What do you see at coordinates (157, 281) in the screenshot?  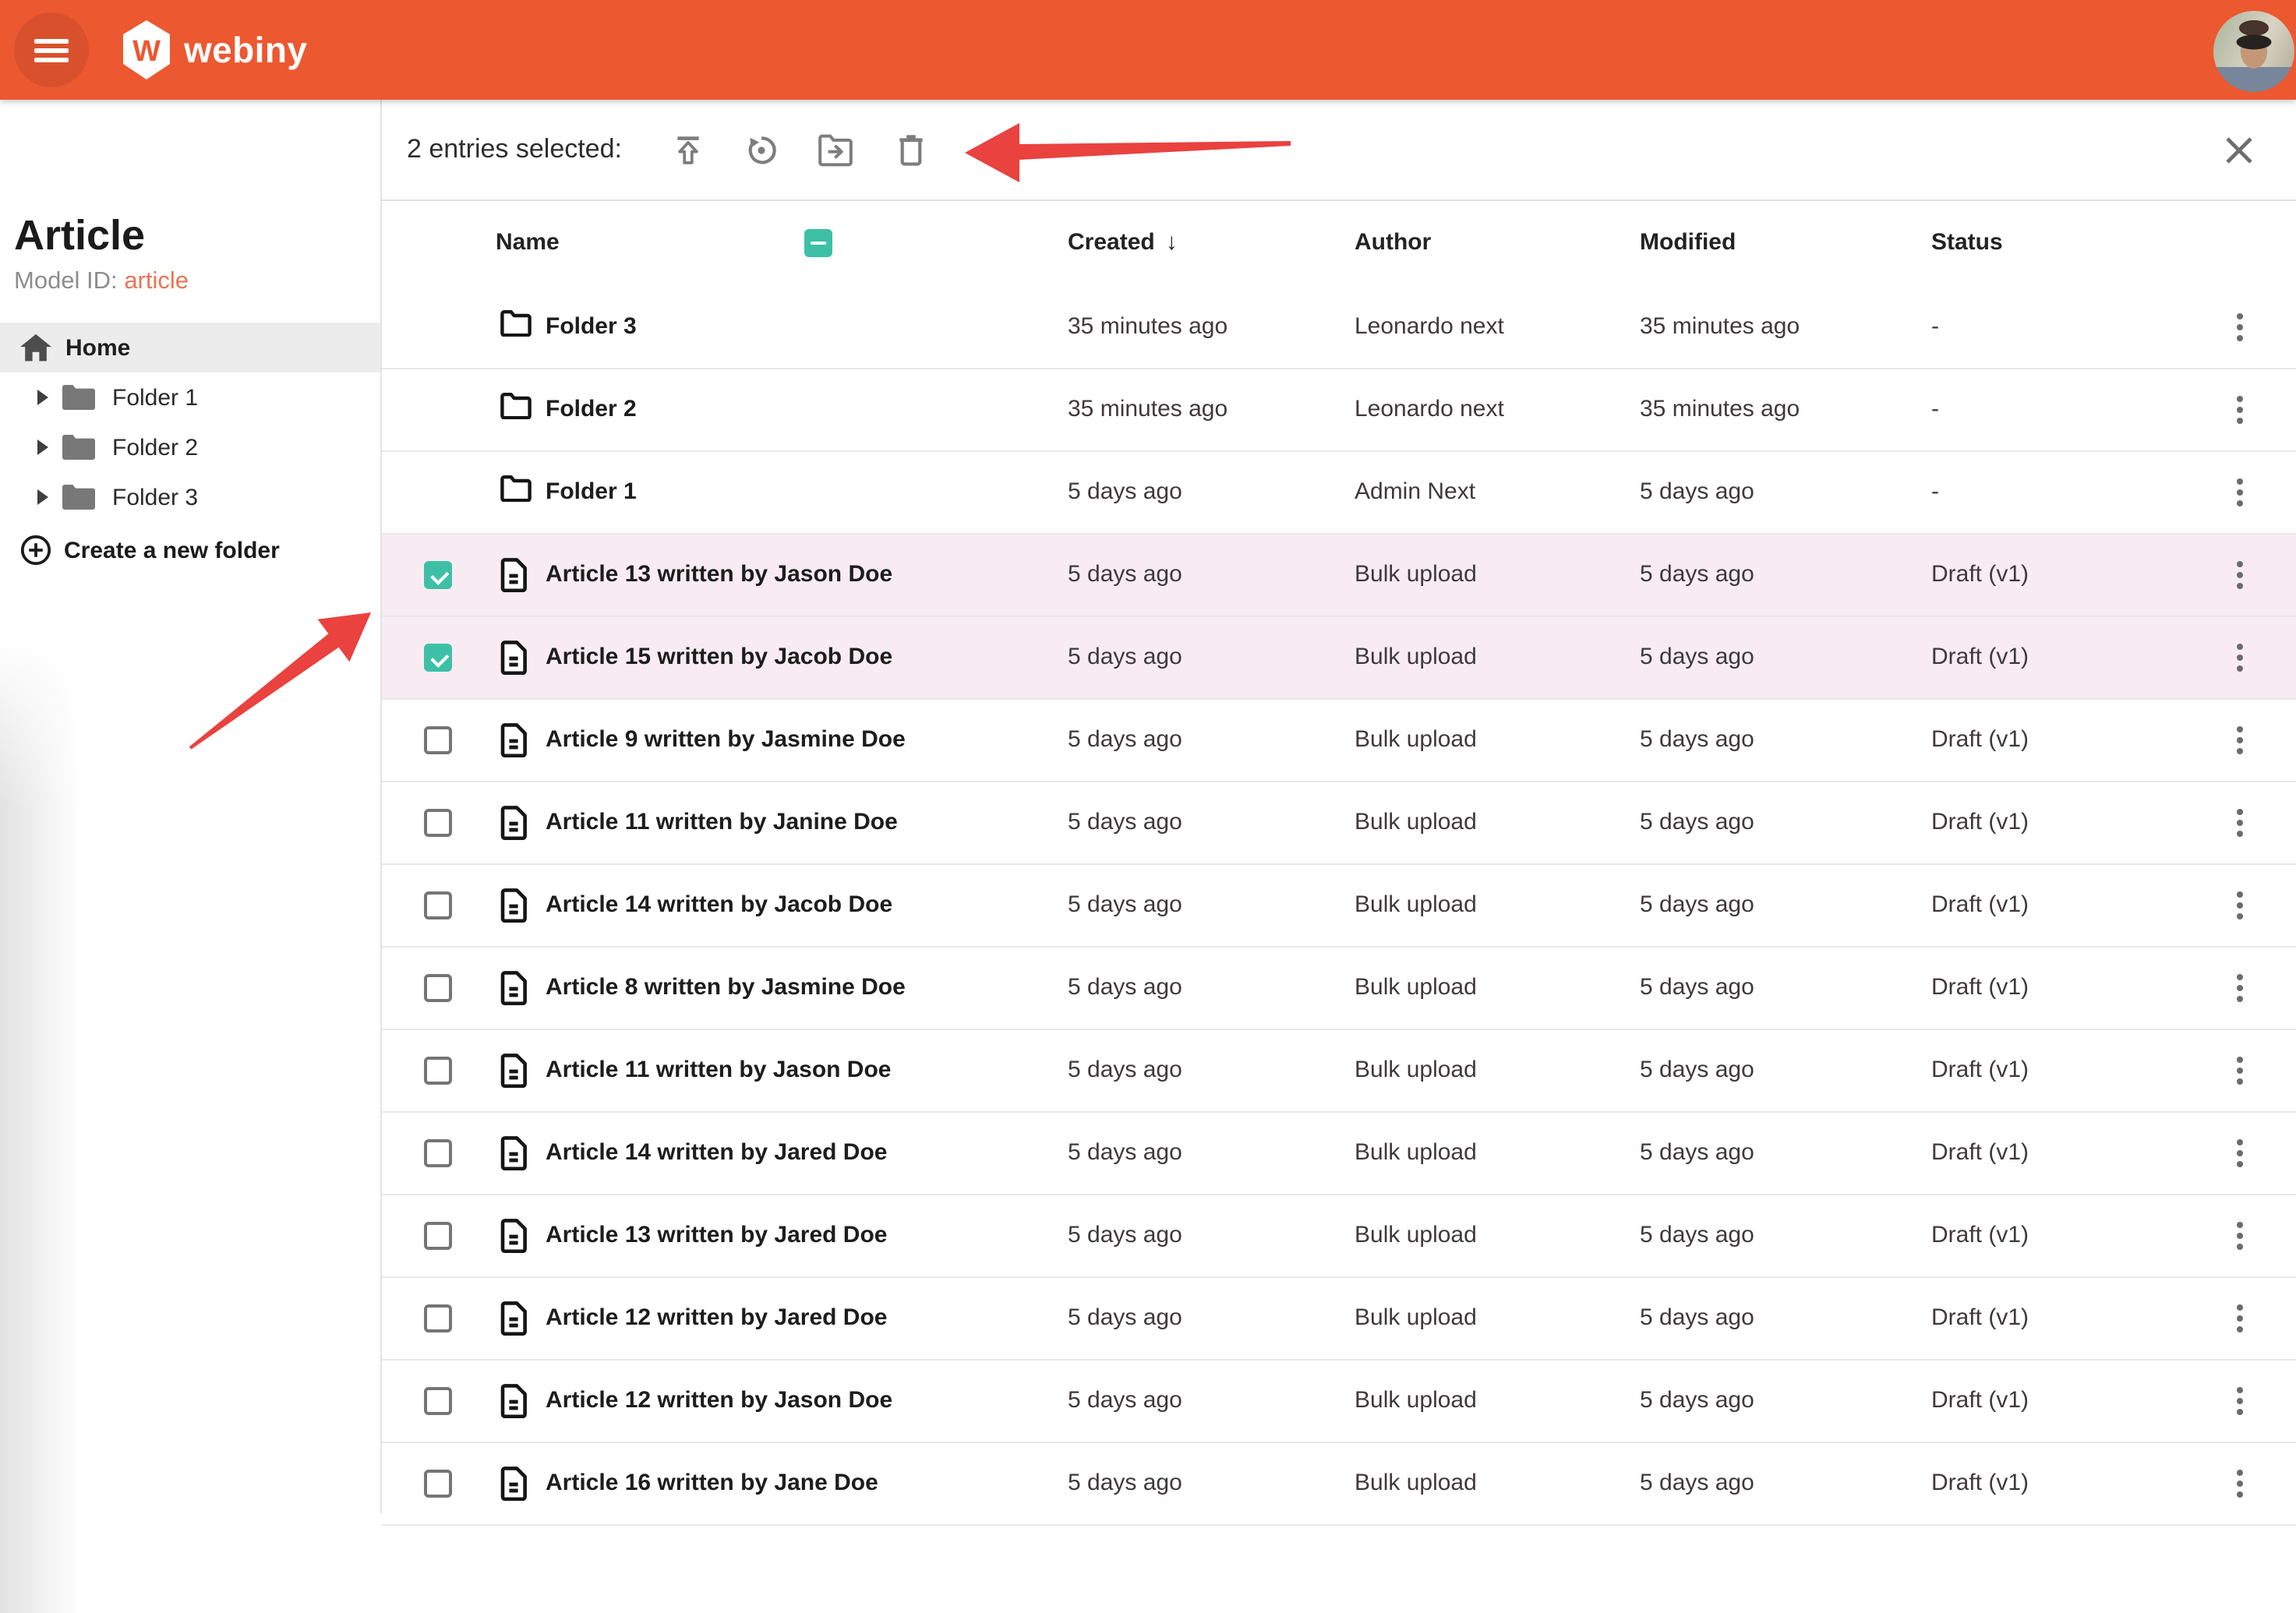 I see `model-id-value: article` at bounding box center [157, 281].